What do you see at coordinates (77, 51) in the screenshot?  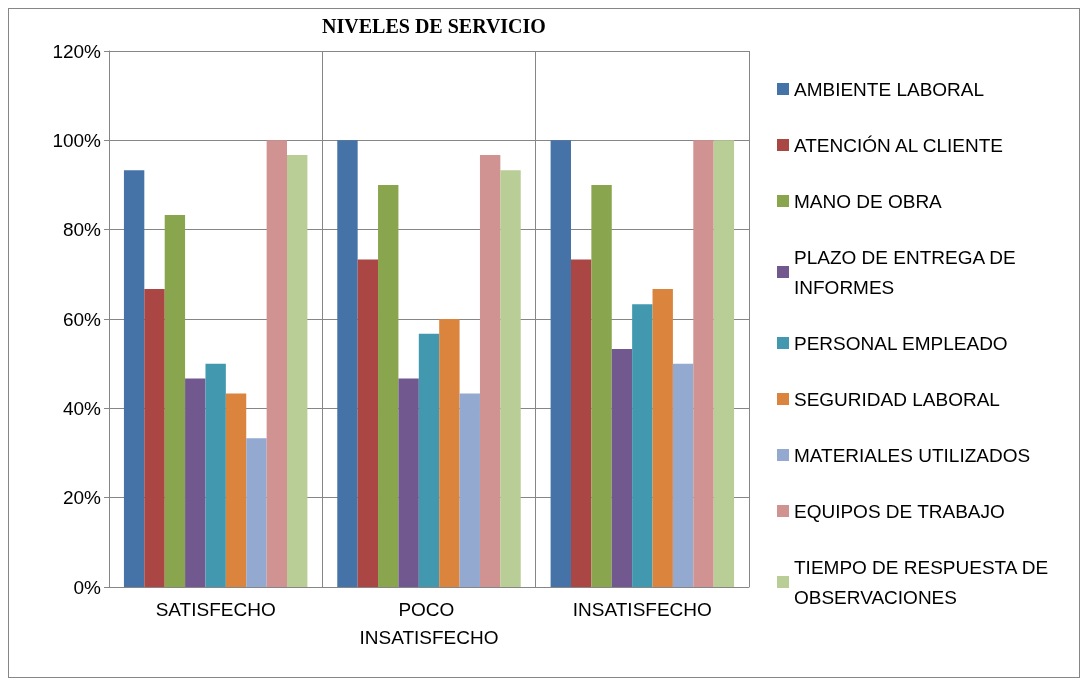 I see `y-tick-label: 120%` at bounding box center [77, 51].